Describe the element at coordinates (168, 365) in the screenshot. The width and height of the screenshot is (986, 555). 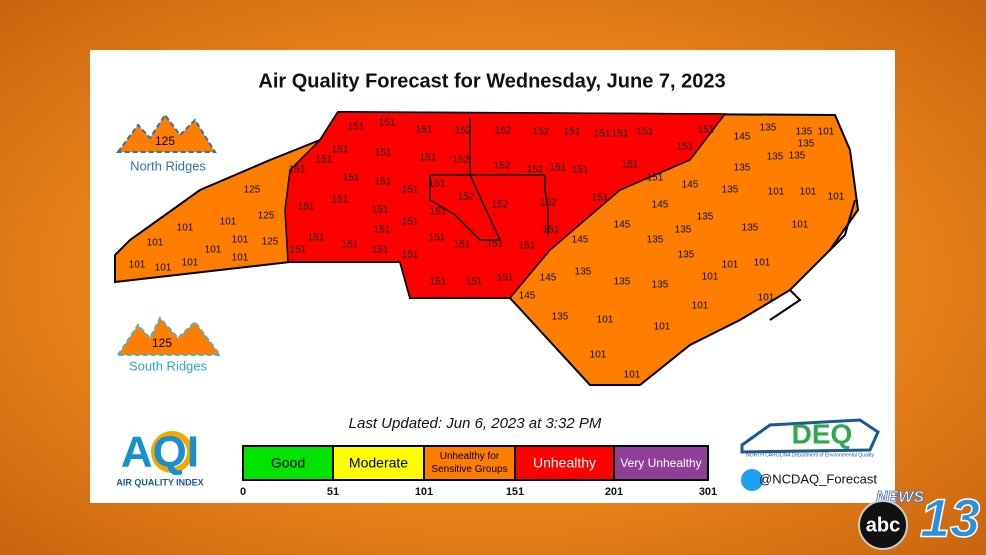
I see `ridge-label: South Ridges` at that location.